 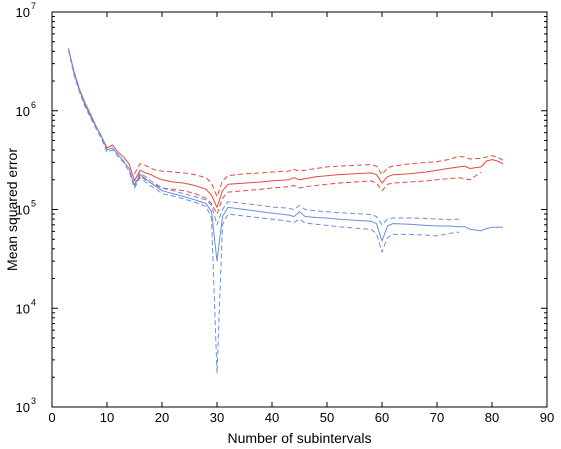 What do you see at coordinates (33, 401) in the screenshot?
I see `y-tick-exponent: 3` at bounding box center [33, 401].